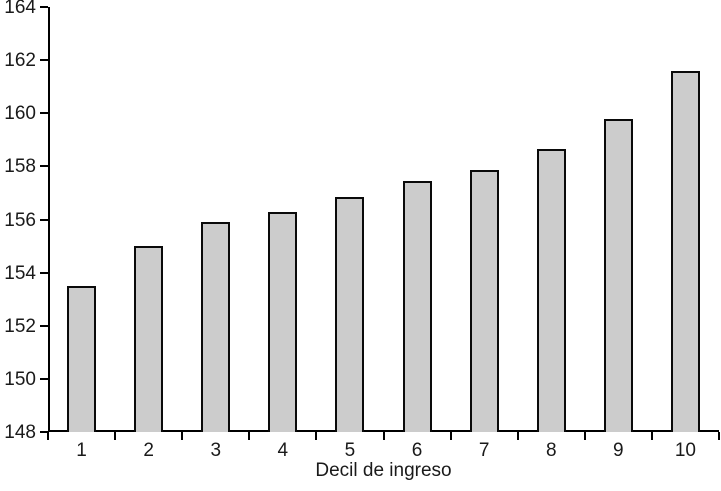  Describe the element at coordinates (383, 470) in the screenshot. I see `x-axis-title: Decil de ingreso` at that location.